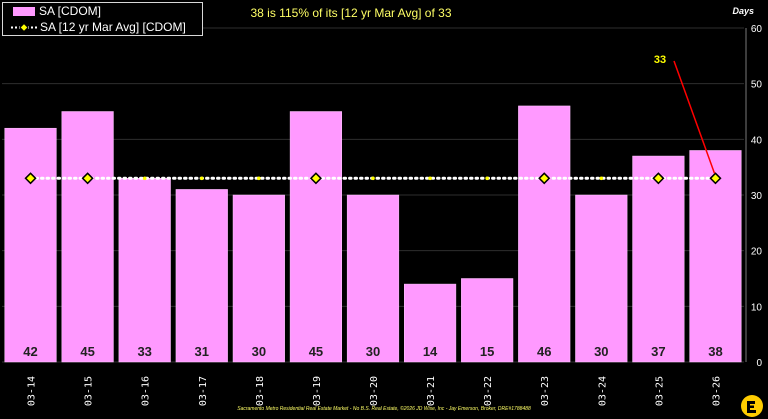  What do you see at coordinates (351, 13) in the screenshot?
I see `chart-headline: 38 is 115% of its [12 yr Mar Avg] of 33` at bounding box center [351, 13].